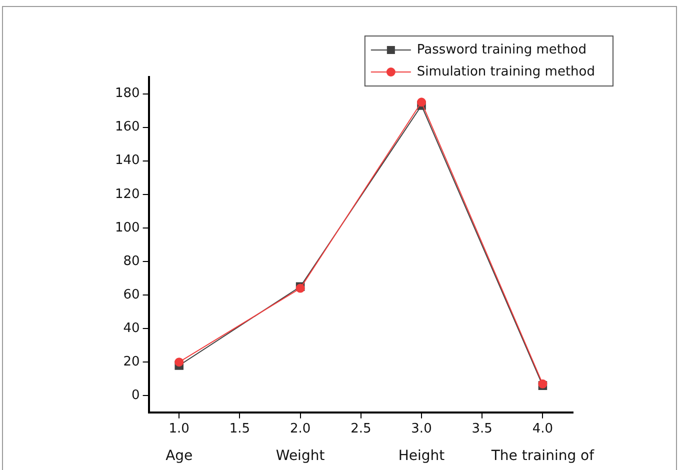  I want to click on x-tick-label: 2.0, so click(300, 429).